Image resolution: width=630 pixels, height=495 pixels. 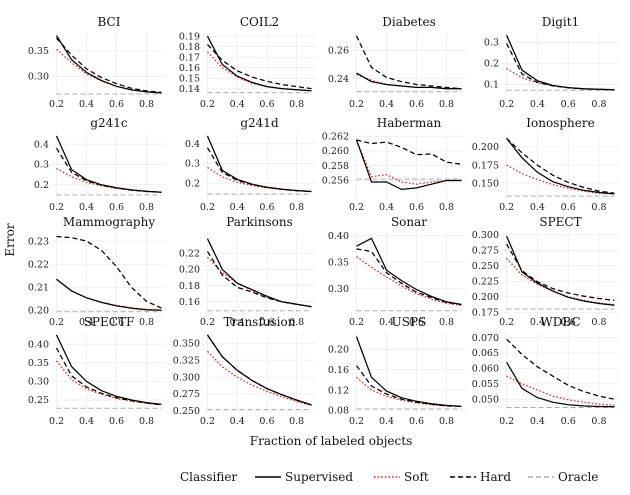 I want to click on panel-title: COIL2, so click(x=259, y=22).